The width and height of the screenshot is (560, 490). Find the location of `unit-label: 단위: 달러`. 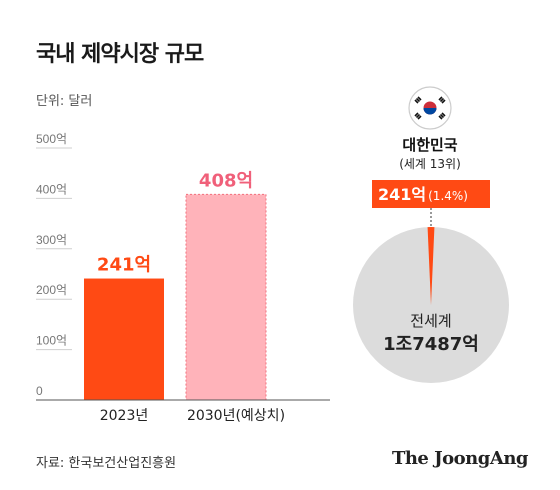

unit-label: 단위: 달러 is located at coordinates (64, 101).